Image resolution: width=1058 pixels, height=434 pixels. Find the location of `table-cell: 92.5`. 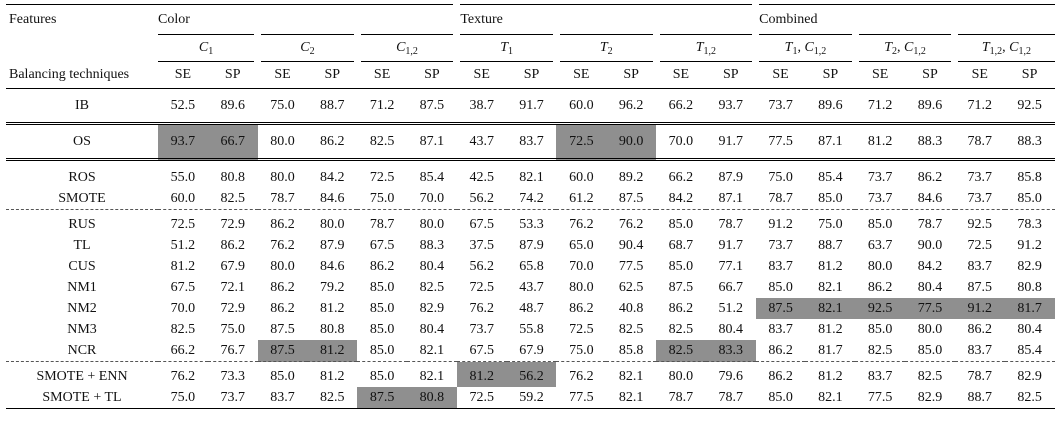

table-cell: 92.5 is located at coordinates (880, 308).